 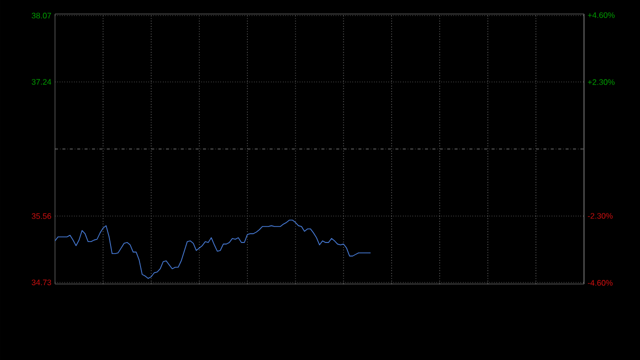 What do you see at coordinates (42, 216) in the screenshot?
I see `y-tick-label: 35.56` at bounding box center [42, 216].